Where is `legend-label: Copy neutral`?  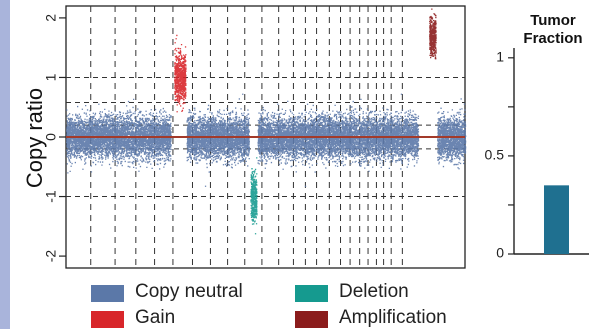
legend-label: Copy neutral is located at coordinates (189, 291).